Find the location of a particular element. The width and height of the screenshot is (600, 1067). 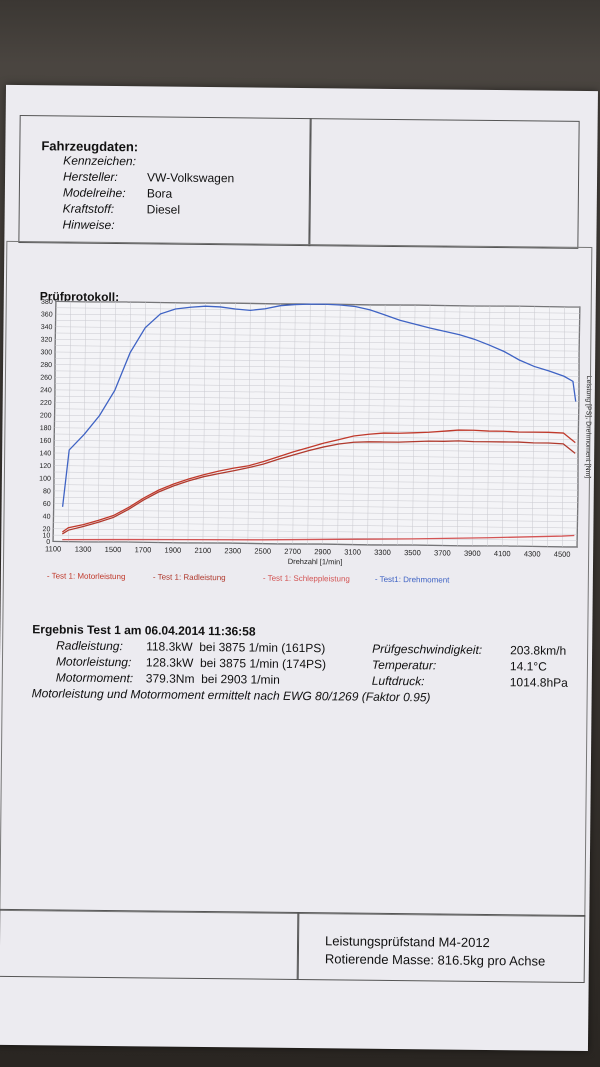

x-tick-label: 4100 is located at coordinates (502, 553).